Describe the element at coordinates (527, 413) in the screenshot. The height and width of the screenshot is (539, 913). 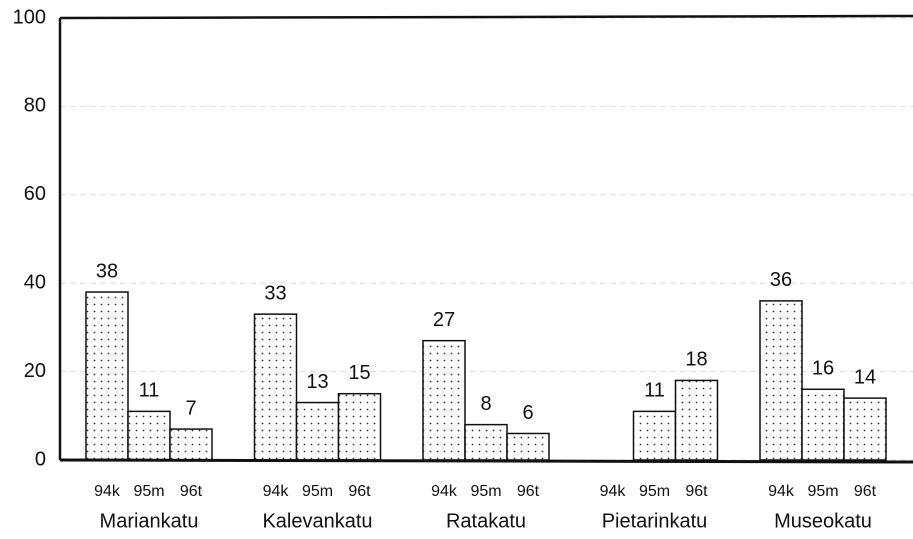
I see `data-label: 6` at that location.